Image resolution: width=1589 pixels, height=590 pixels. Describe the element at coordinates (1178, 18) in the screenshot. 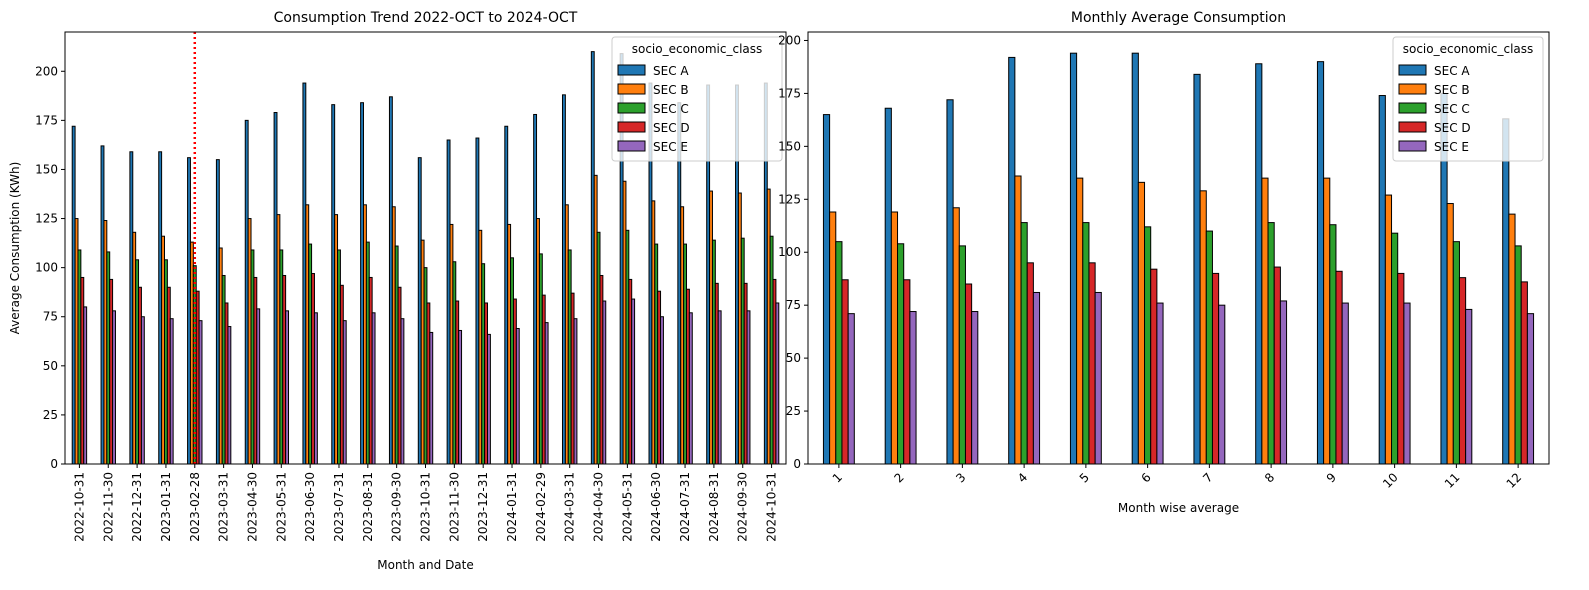

I see `chart-title: Monthly Average Consumption` at that location.